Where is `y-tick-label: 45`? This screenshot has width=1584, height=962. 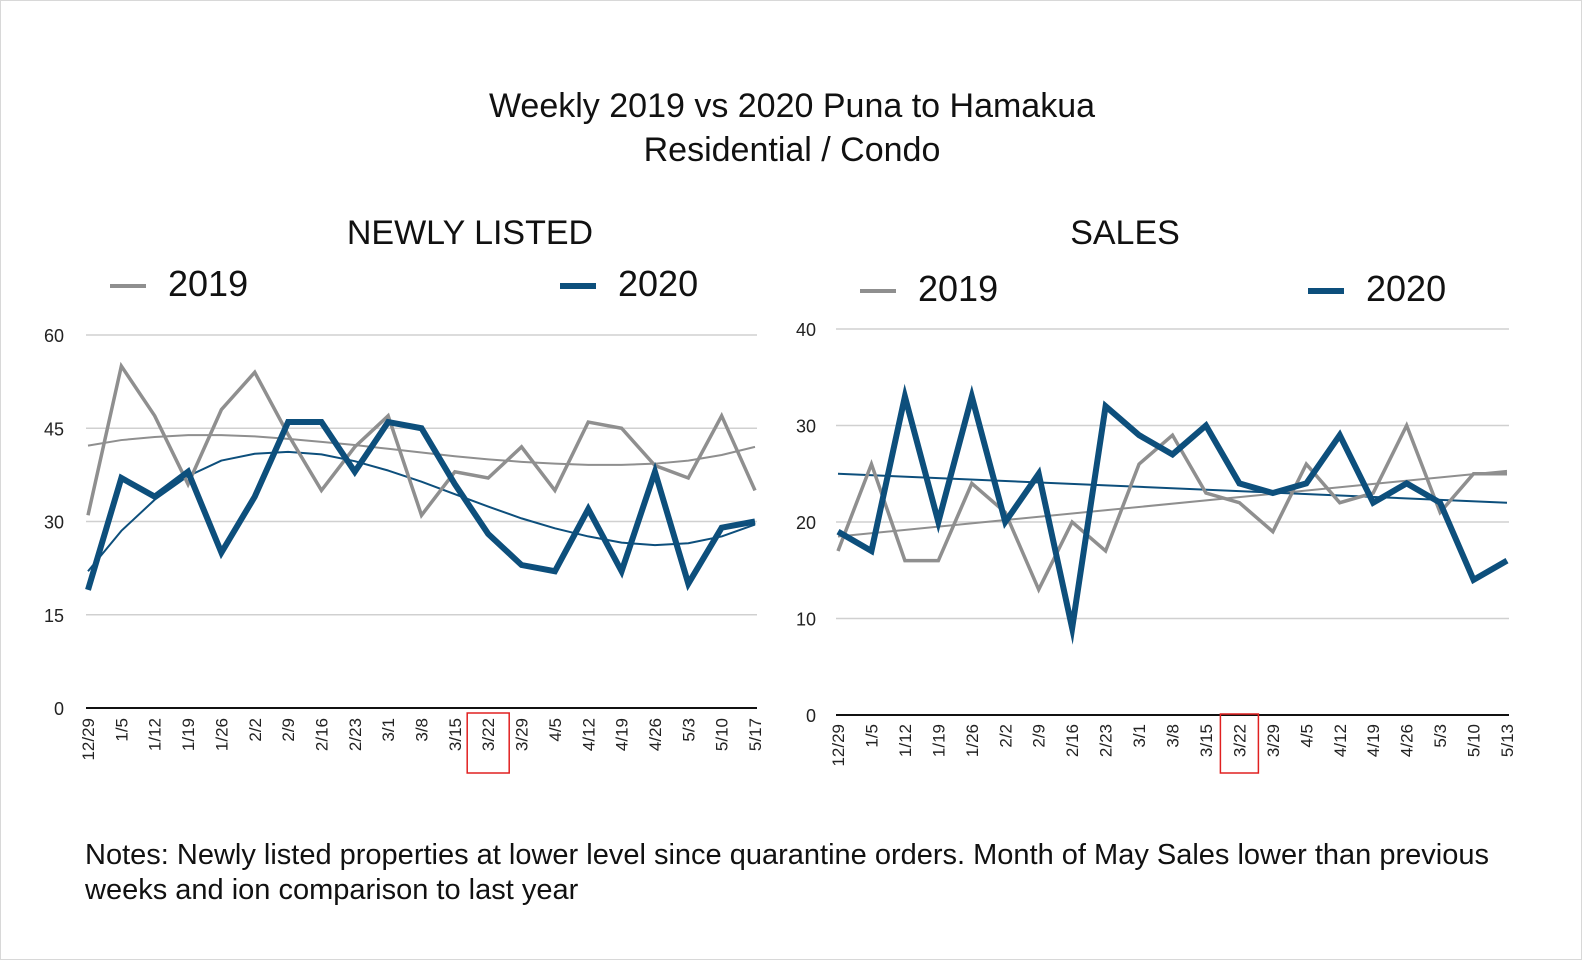
y-tick-label: 45 is located at coordinates (54, 429).